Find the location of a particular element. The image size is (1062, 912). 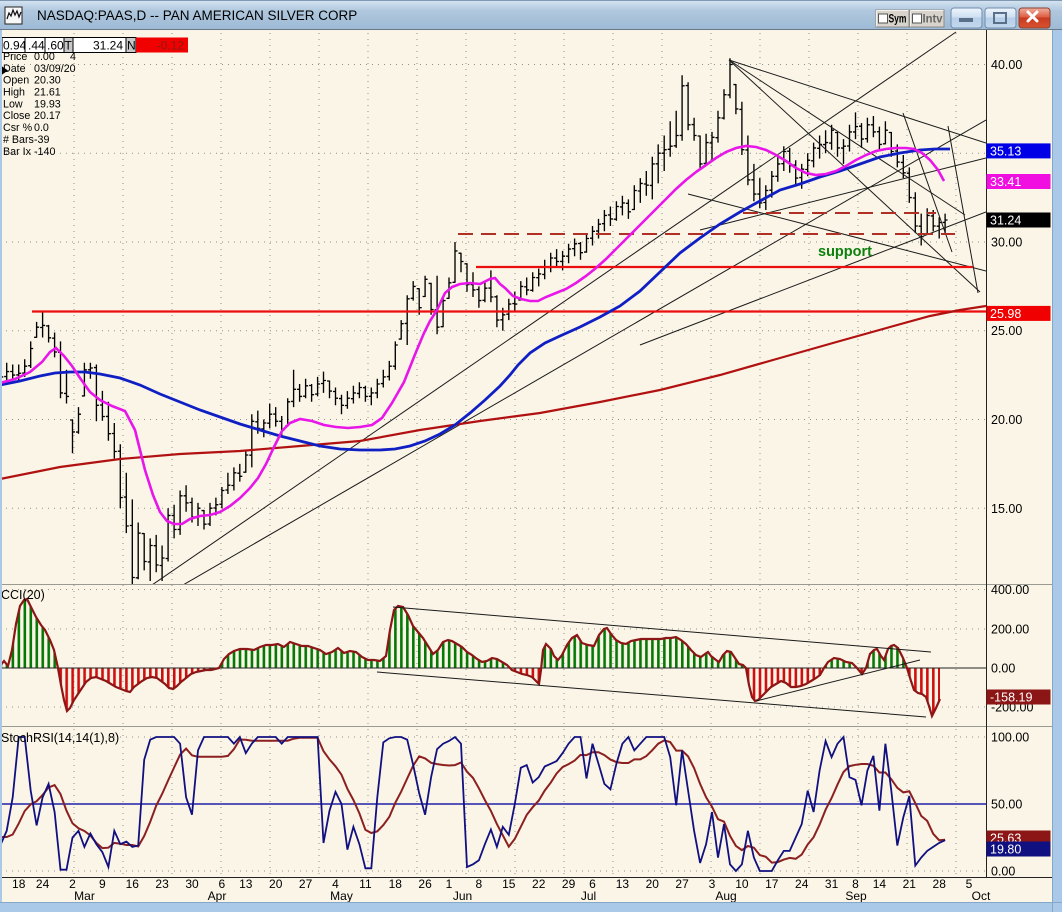

svg-text: 31 is located at coordinates (832, 884).